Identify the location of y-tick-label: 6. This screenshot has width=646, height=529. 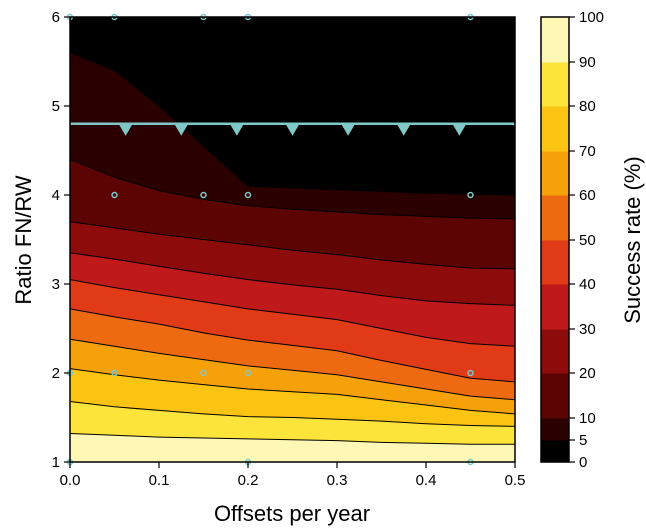
(56, 17).